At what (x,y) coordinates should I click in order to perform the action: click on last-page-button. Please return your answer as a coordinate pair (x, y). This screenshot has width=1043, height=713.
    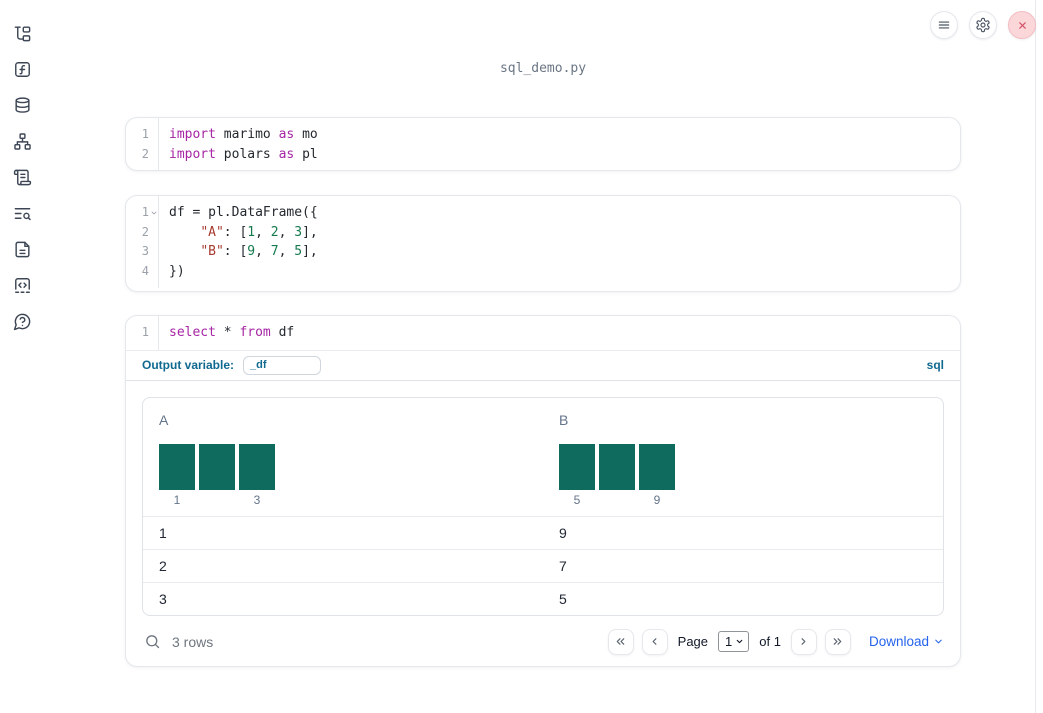
    Looking at the image, I should click on (837, 641).